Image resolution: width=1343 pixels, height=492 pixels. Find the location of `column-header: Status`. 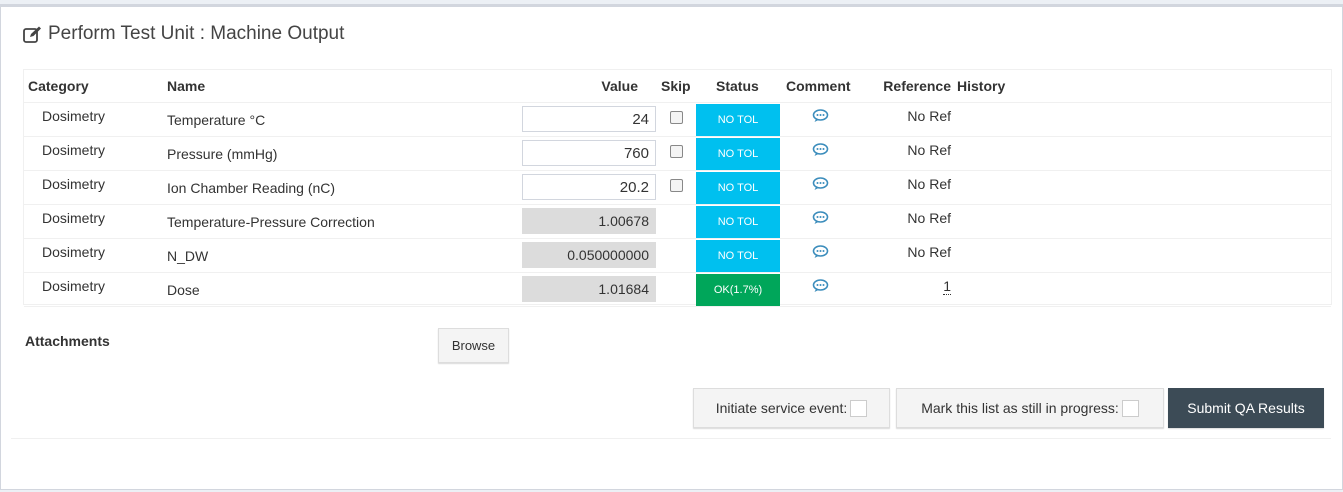

column-header: Status is located at coordinates (737, 86).